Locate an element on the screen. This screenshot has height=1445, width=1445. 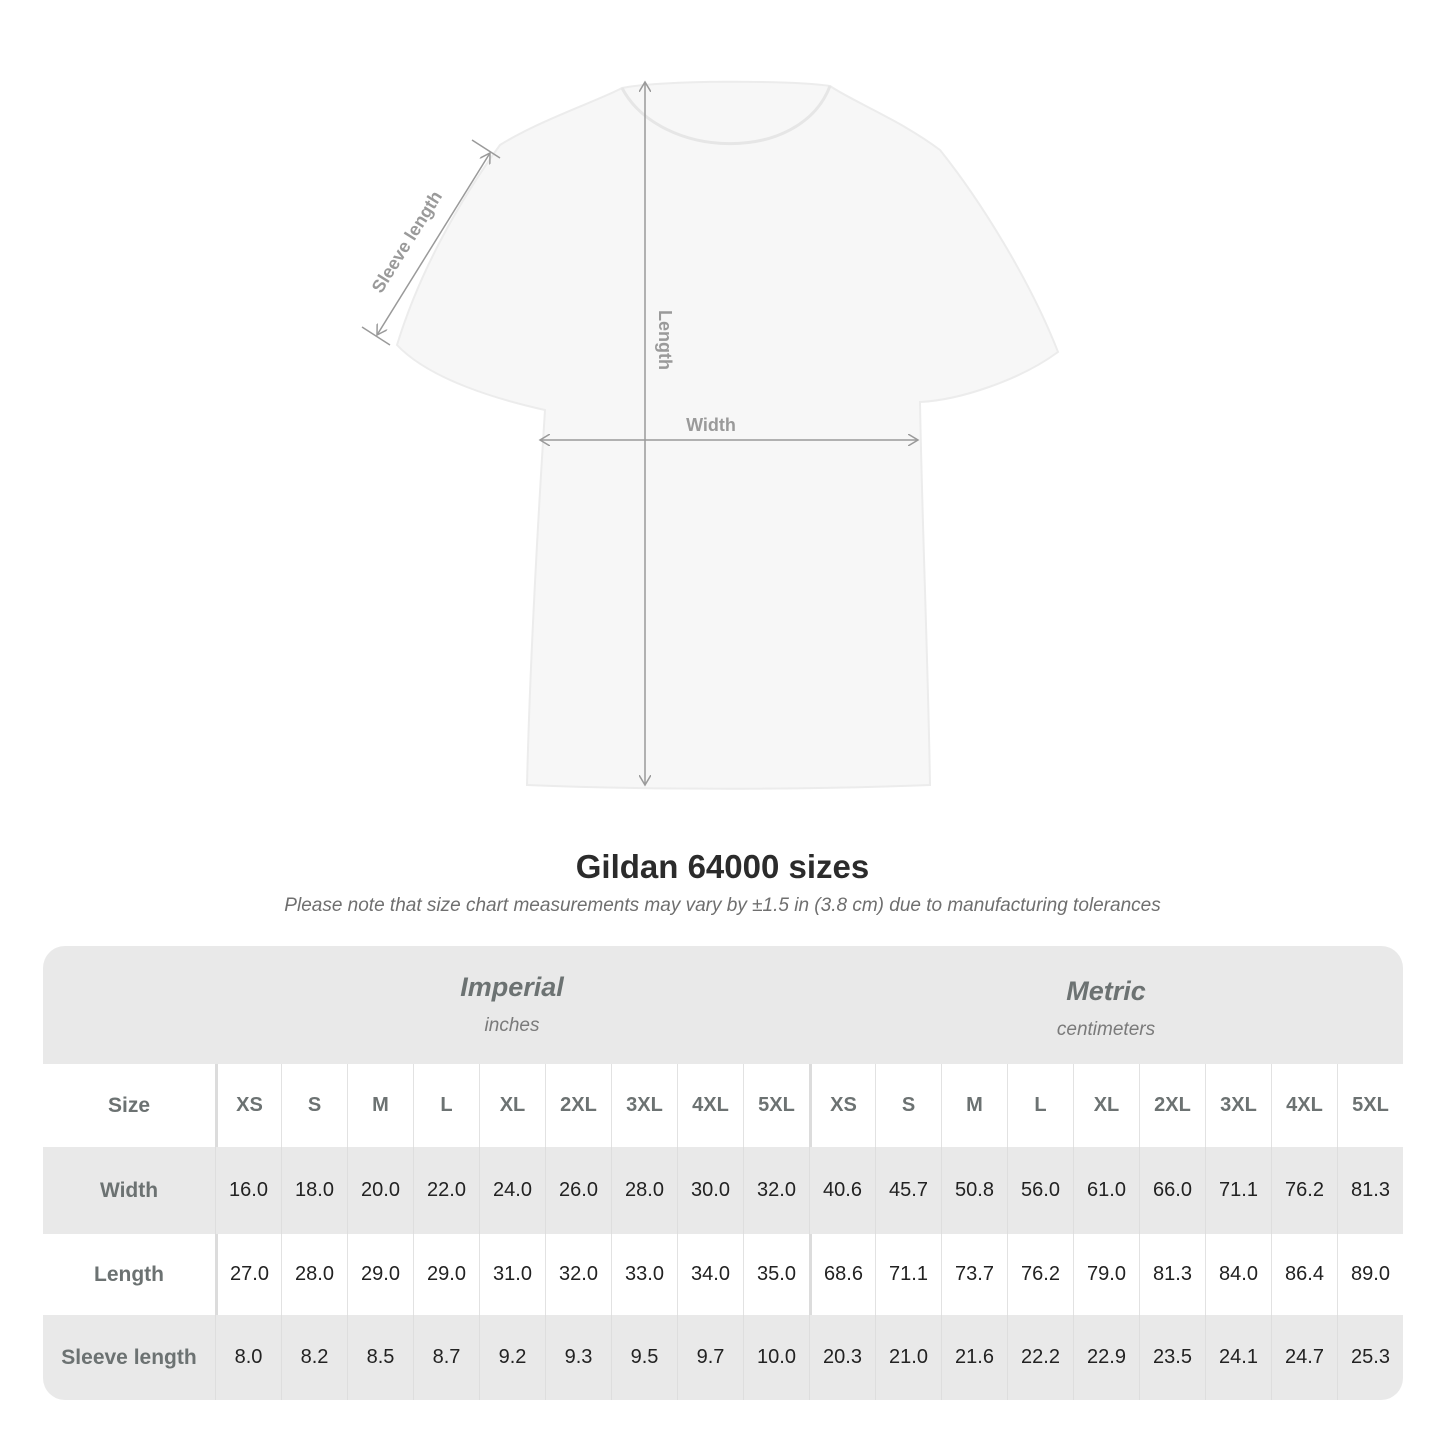
value-cell: 23.5 is located at coordinates (1172, 1357).